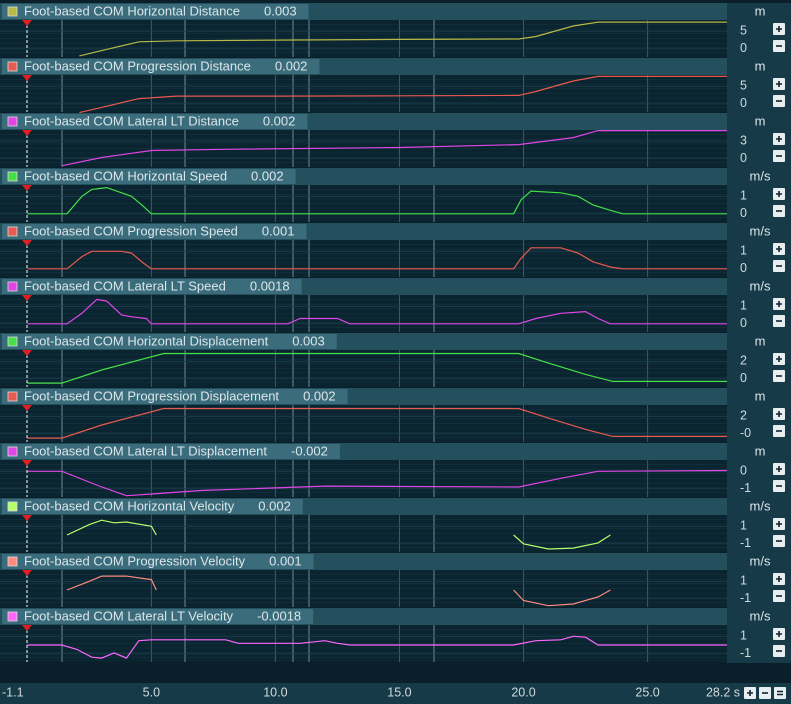 The image size is (791, 704). What do you see at coordinates (723, 692) in the screenshot?
I see `x-tick-label: 28.2 s` at bounding box center [723, 692].